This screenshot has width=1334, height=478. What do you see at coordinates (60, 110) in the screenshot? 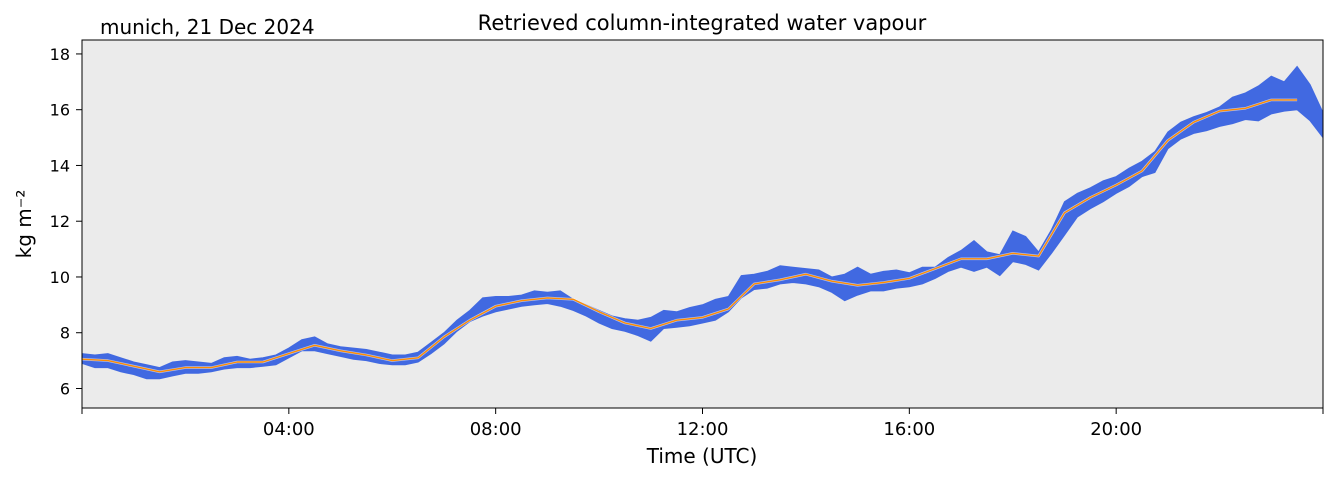
I see `y-tick-label: 16` at bounding box center [60, 110].